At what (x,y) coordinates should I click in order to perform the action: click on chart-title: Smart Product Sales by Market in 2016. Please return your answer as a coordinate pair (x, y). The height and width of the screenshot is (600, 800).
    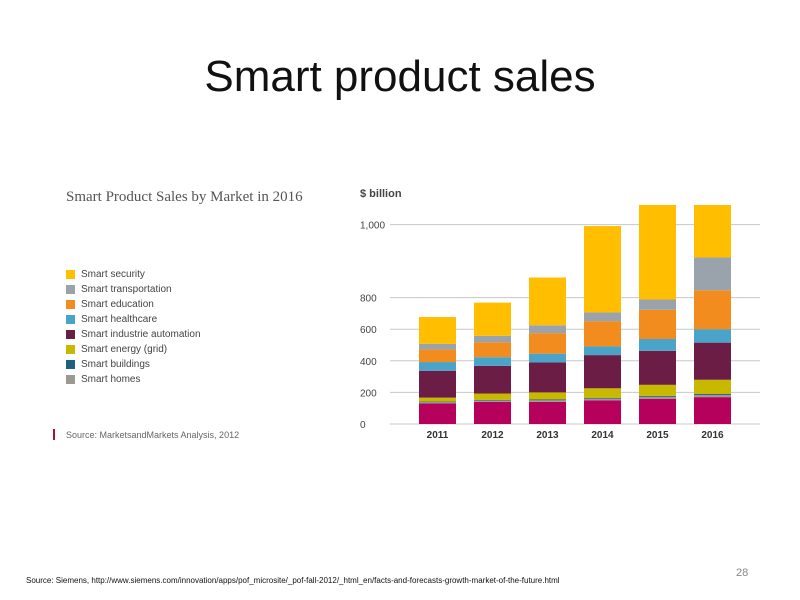
    Looking at the image, I should click on (184, 197).